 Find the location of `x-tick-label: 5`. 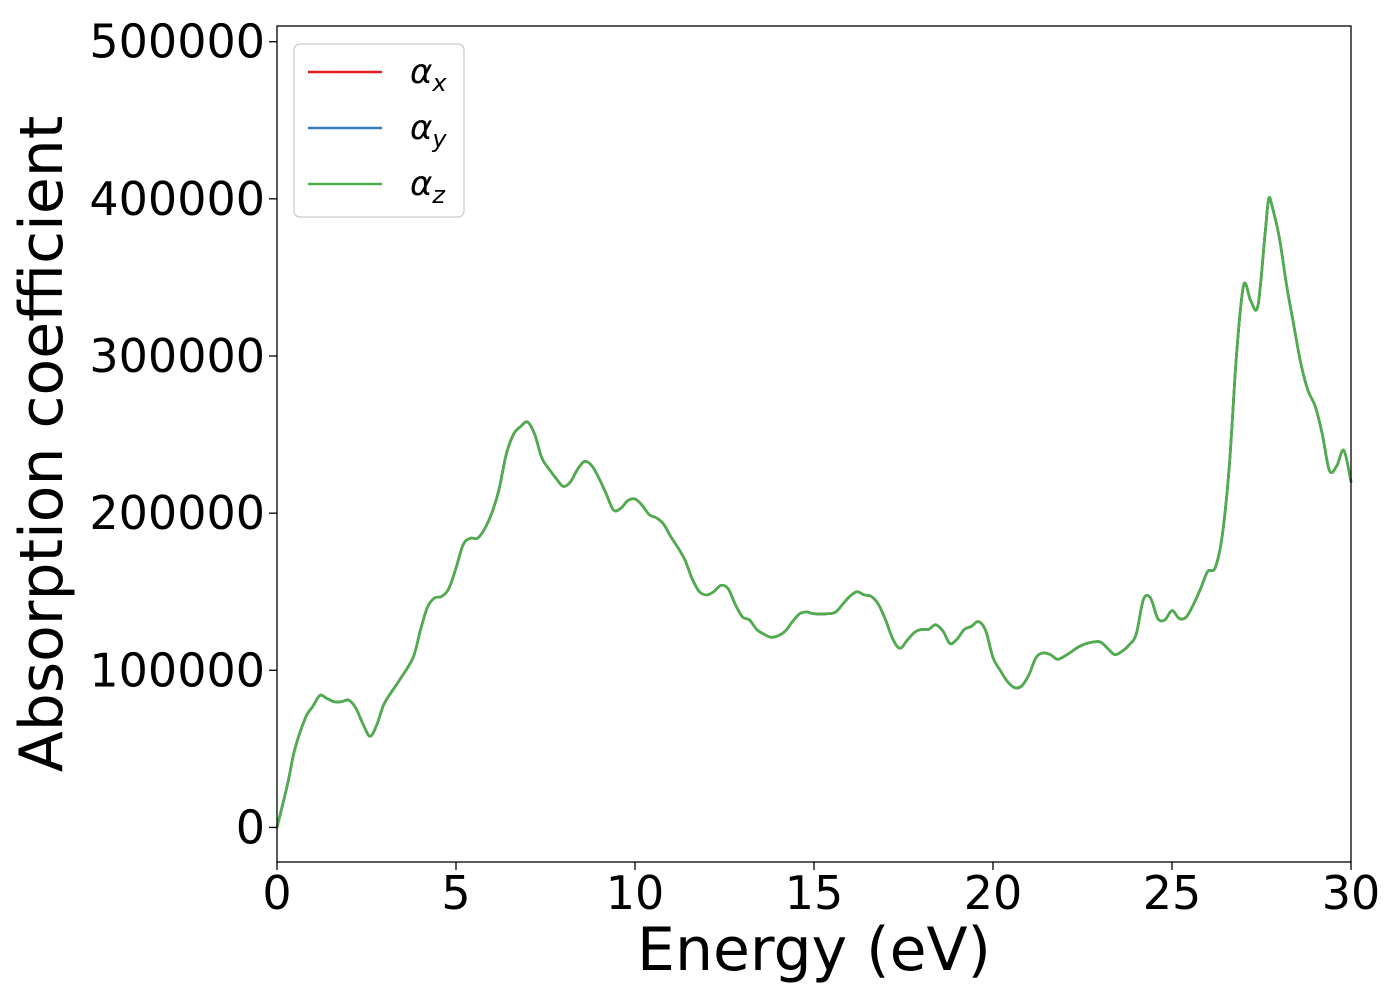

x-tick-label: 5 is located at coordinates (455, 893).